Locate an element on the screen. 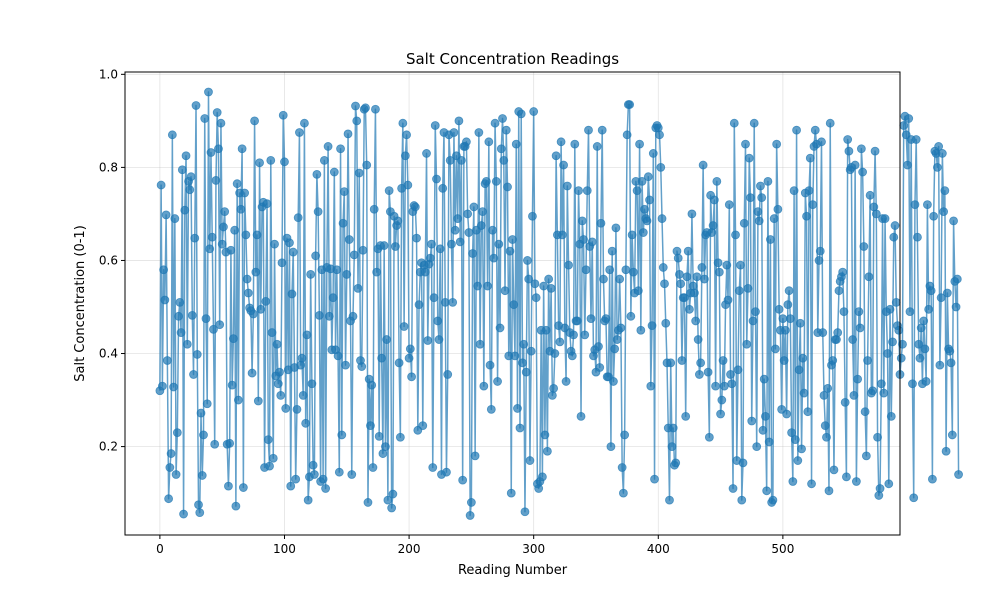 The height and width of the screenshot is (605, 1000). x-tick-label: 300 is located at coordinates (533, 549).